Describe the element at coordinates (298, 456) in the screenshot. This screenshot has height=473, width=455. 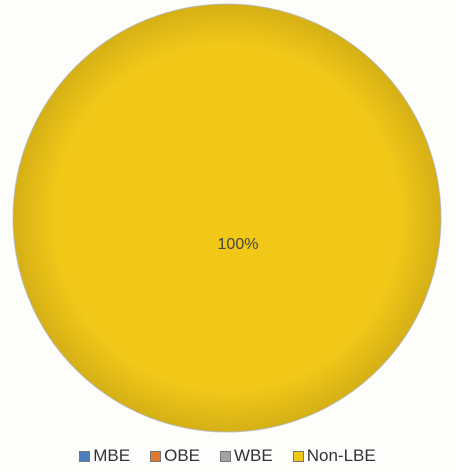
I see `legend-swatch-non-lbe` at that location.